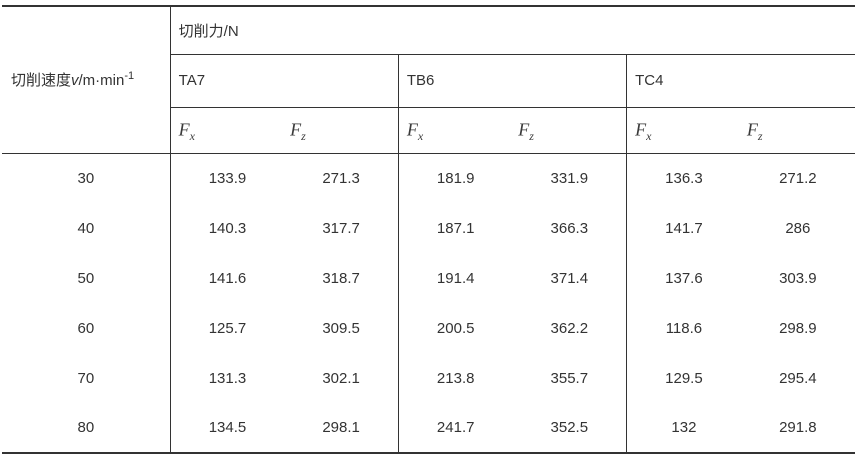 The width and height of the screenshot is (861, 459). What do you see at coordinates (683, 378) in the screenshot?
I see `force-value-cell: 129.5` at bounding box center [683, 378].